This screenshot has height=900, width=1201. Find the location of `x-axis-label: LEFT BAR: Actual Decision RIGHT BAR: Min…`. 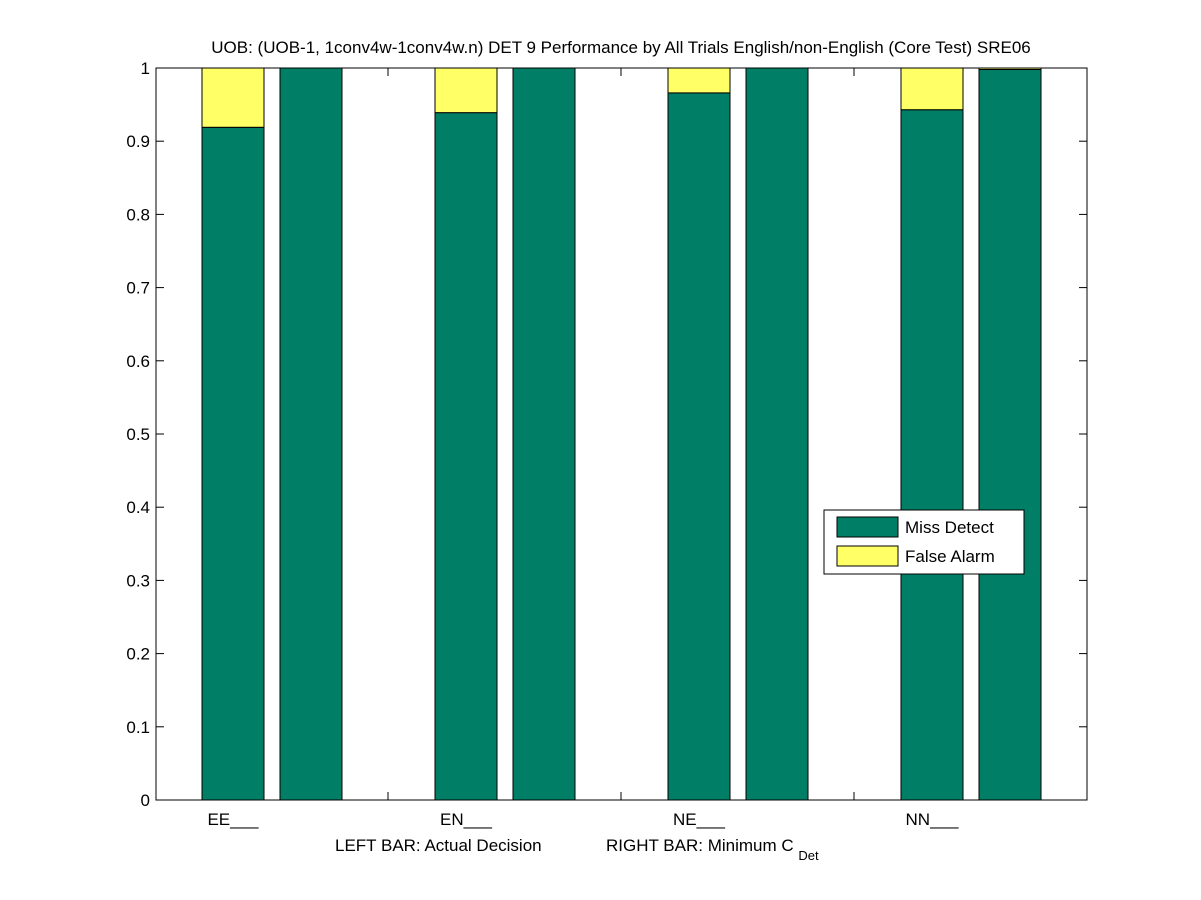

x-axis-label: LEFT BAR: Actual Decision RIGHT BAR: Min… is located at coordinates (577, 849).